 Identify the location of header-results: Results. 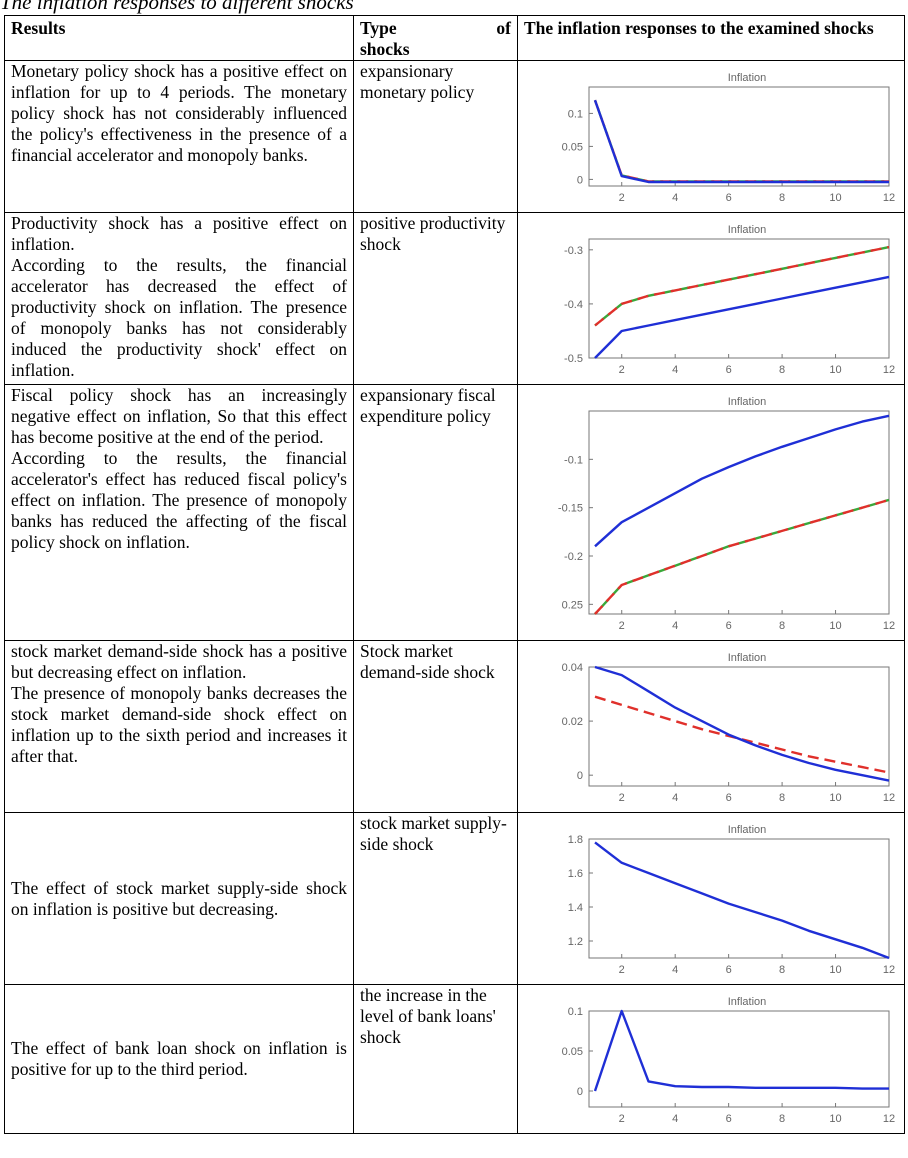
(179, 38).